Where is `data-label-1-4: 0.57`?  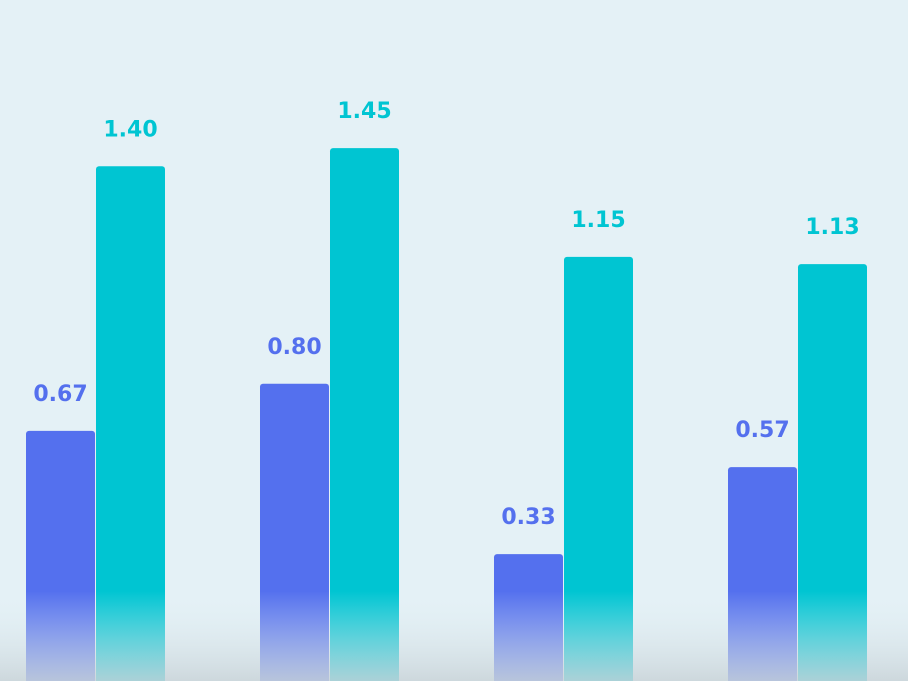
data-label-1-4: 0.57 is located at coordinates (762, 430).